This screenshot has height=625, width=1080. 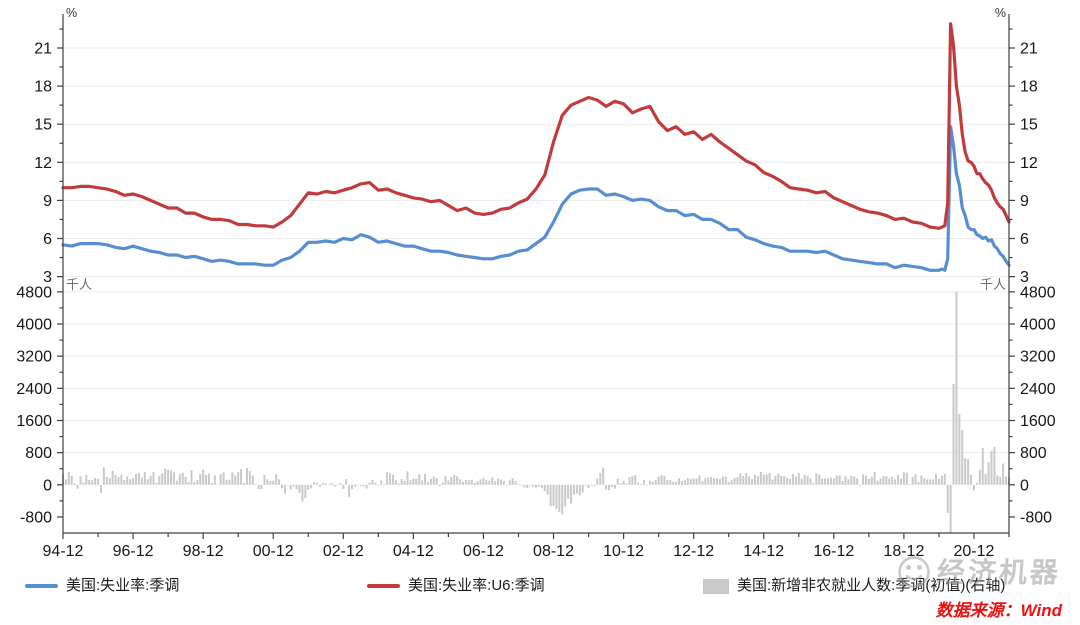 I want to click on svg-text: 02-12, so click(x=343, y=551).